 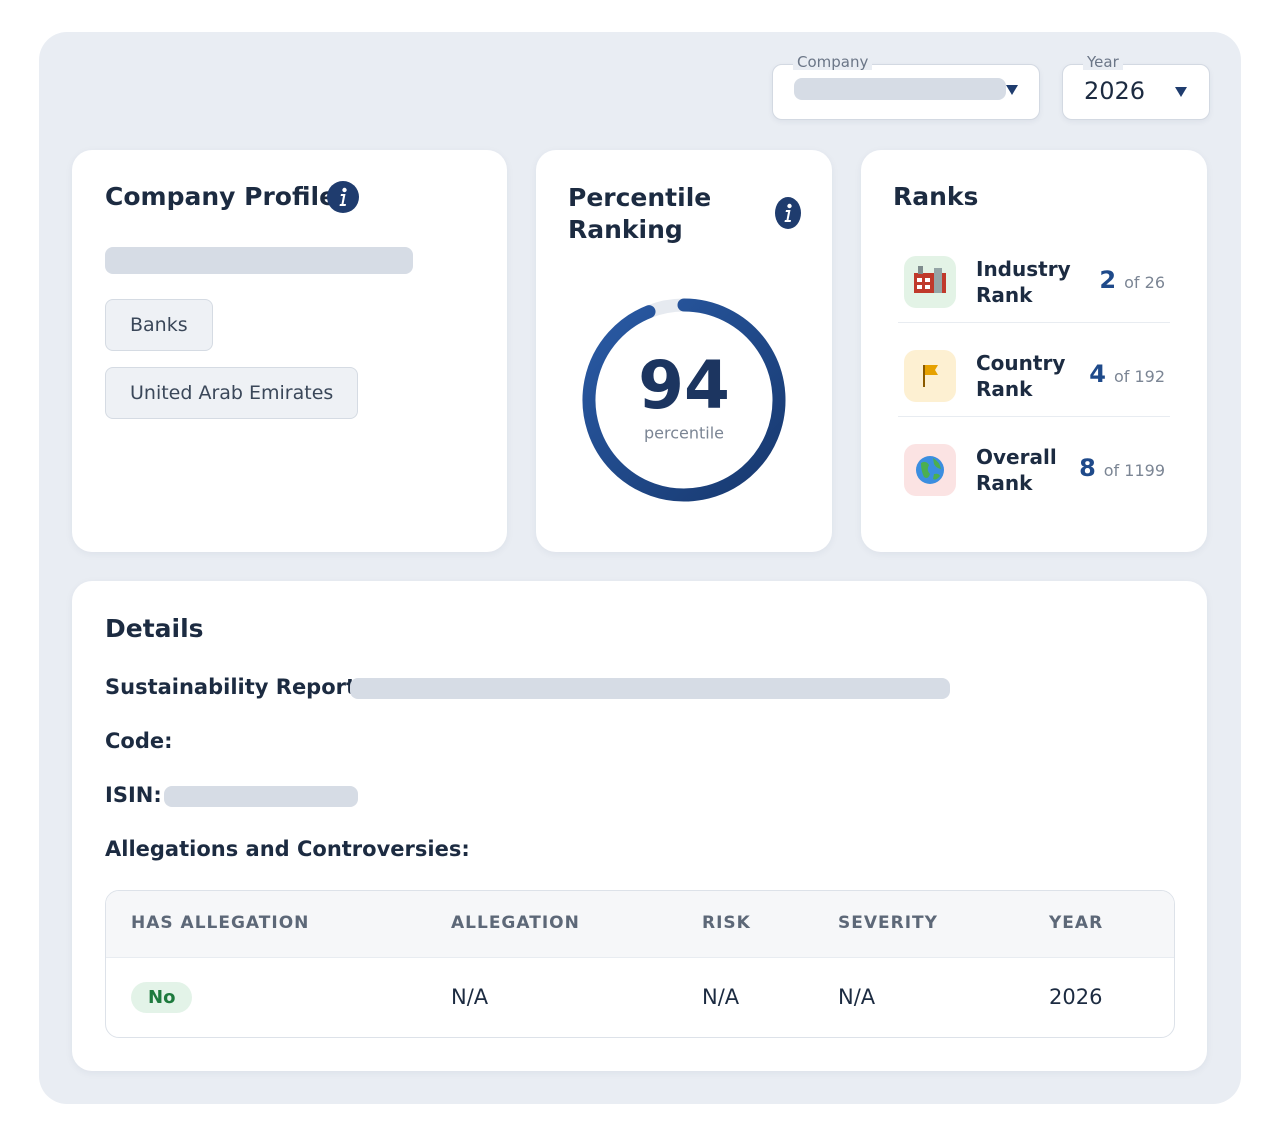 I want to click on rank-value: 4 of 192, so click(x=1127, y=374).